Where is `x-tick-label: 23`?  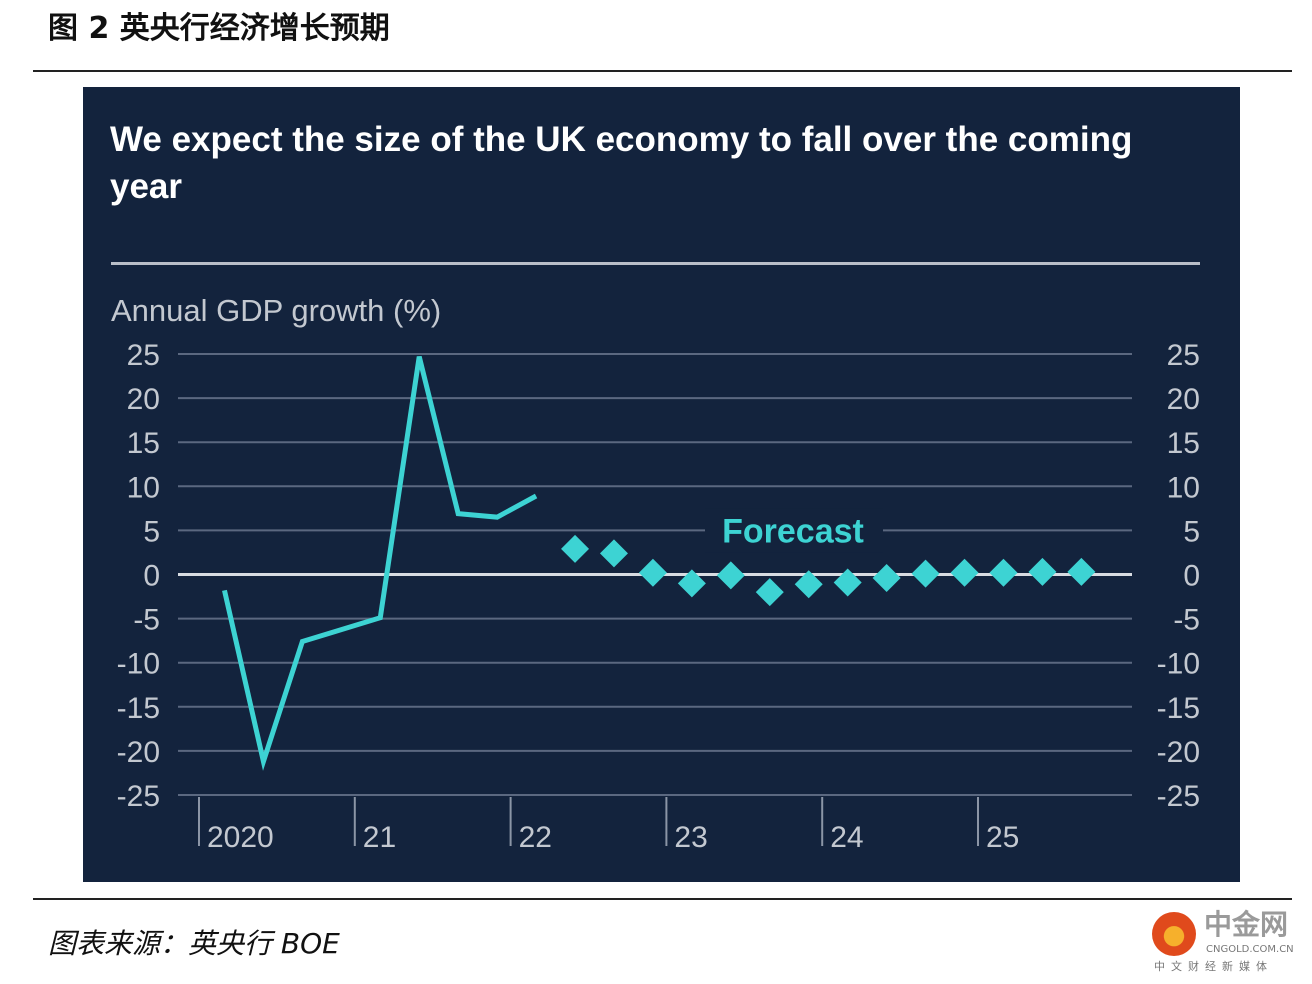 x-tick-label: 23 is located at coordinates (690, 837).